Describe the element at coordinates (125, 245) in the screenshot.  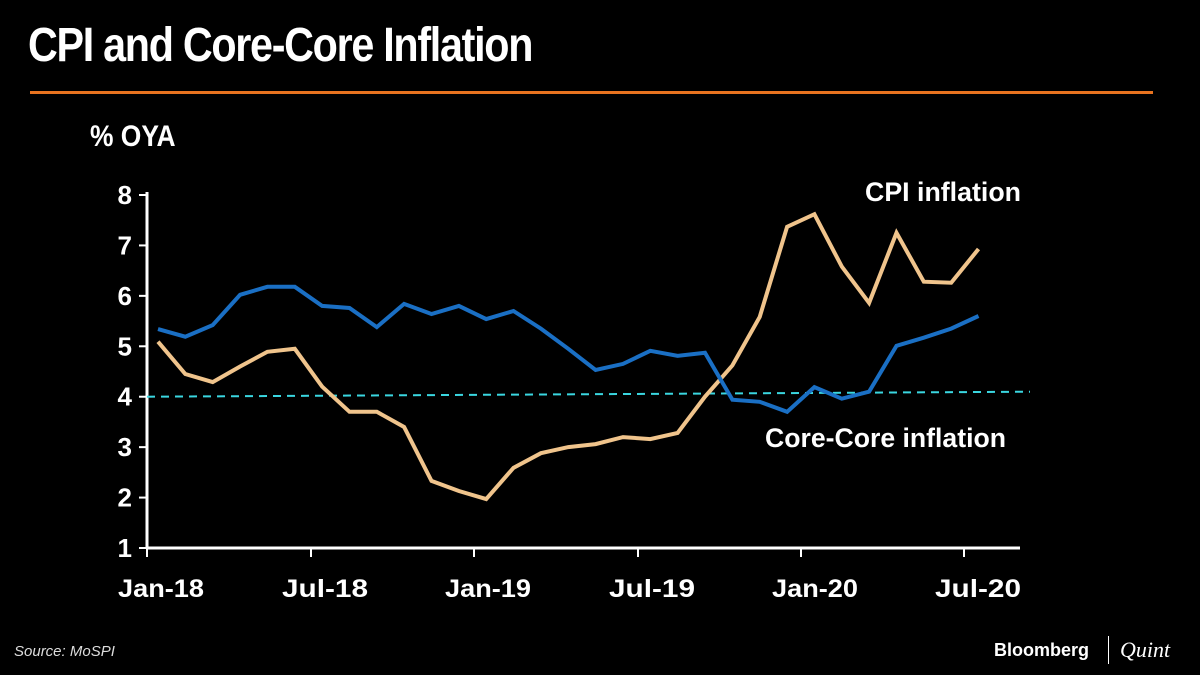
I see `y-tick-label: 7` at that location.